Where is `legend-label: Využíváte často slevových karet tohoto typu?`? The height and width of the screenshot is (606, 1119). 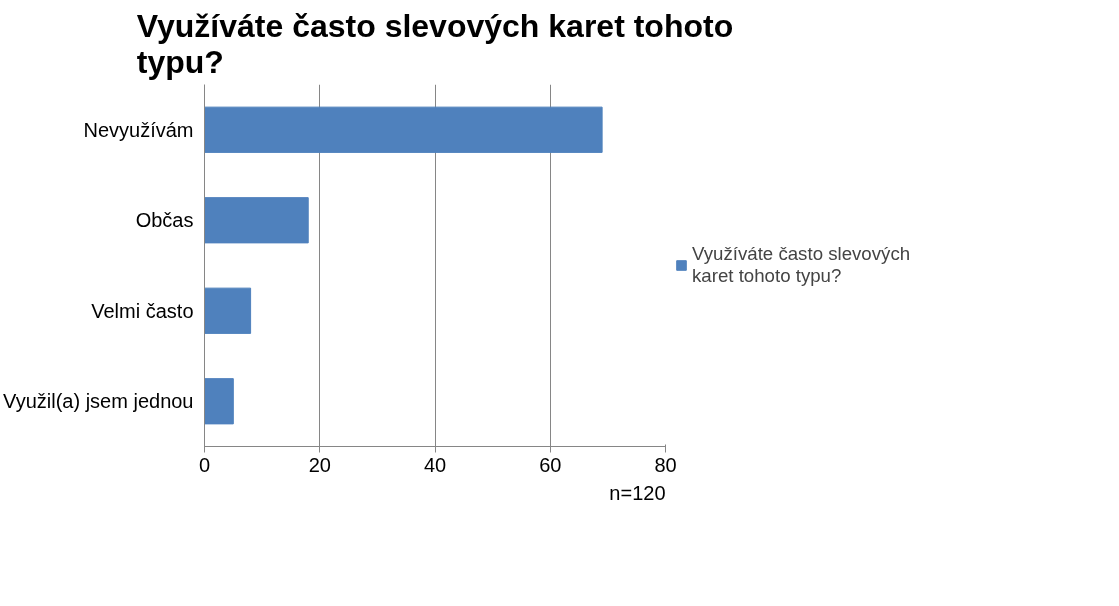 legend-label: Využíváte často slevových karet tohoto typu? is located at coordinates (801, 265).